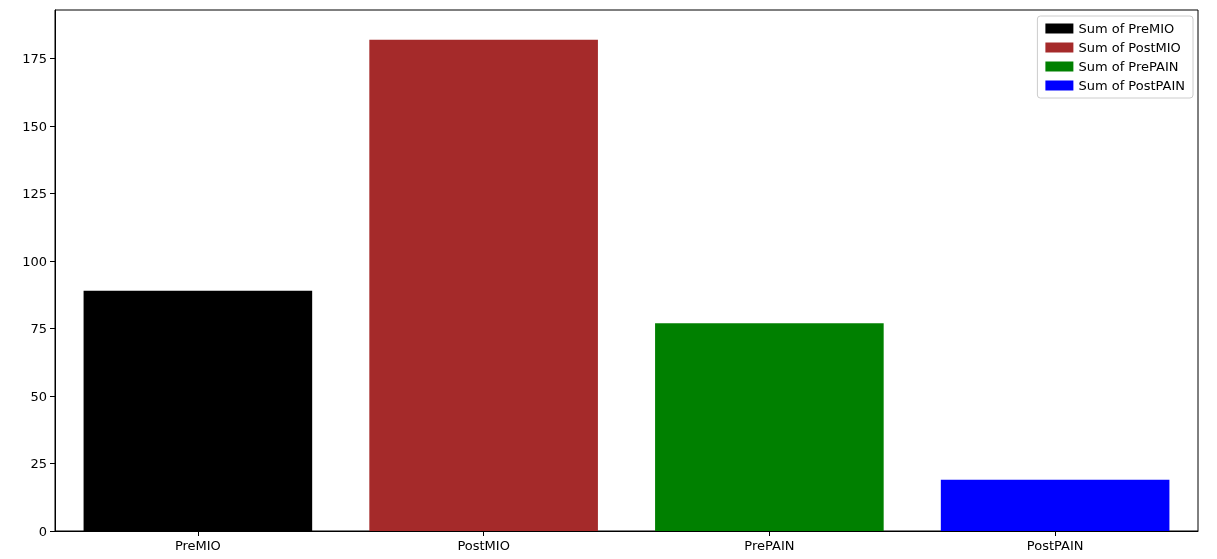  What do you see at coordinates (1128, 66) in the screenshot?
I see `legend-label: Sum of PrePAIN` at bounding box center [1128, 66].